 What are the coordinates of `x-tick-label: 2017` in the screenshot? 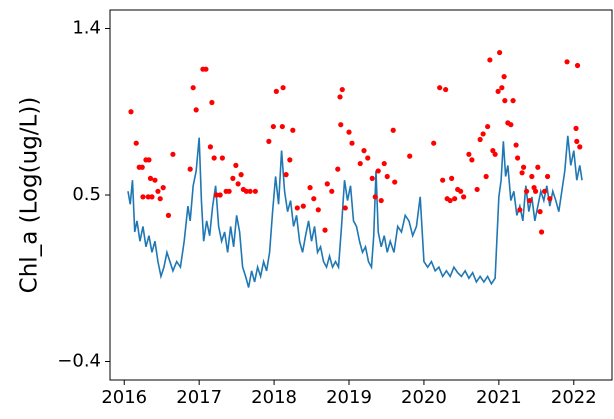 It's located at (199, 397).